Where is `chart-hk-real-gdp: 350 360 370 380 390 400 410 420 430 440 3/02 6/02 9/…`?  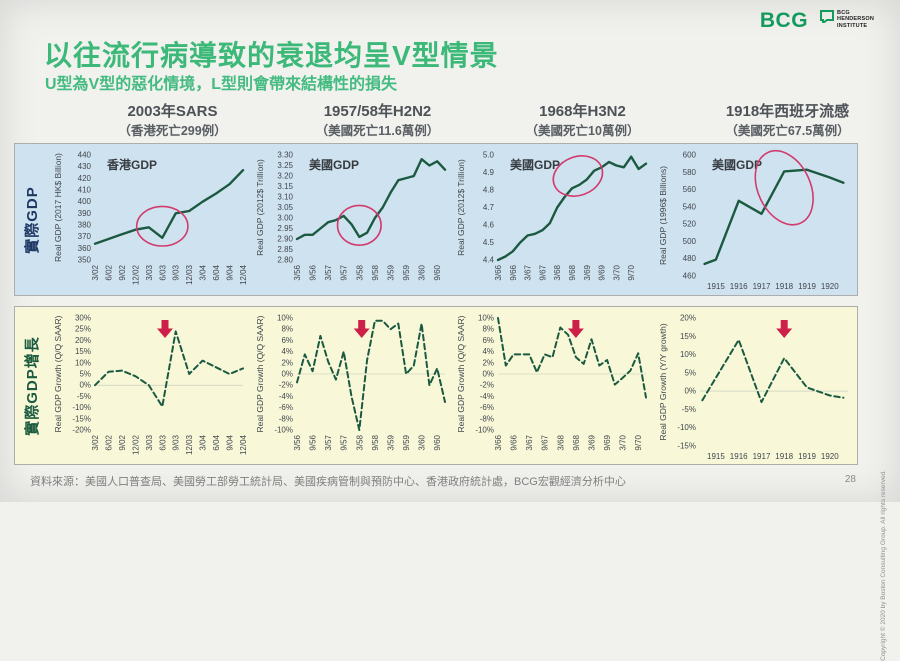 chart-hk-real-gdp: 350 360 370 380 390 400 410 420 430 440 3/02 6/02 9/… is located at coordinates (152, 222).